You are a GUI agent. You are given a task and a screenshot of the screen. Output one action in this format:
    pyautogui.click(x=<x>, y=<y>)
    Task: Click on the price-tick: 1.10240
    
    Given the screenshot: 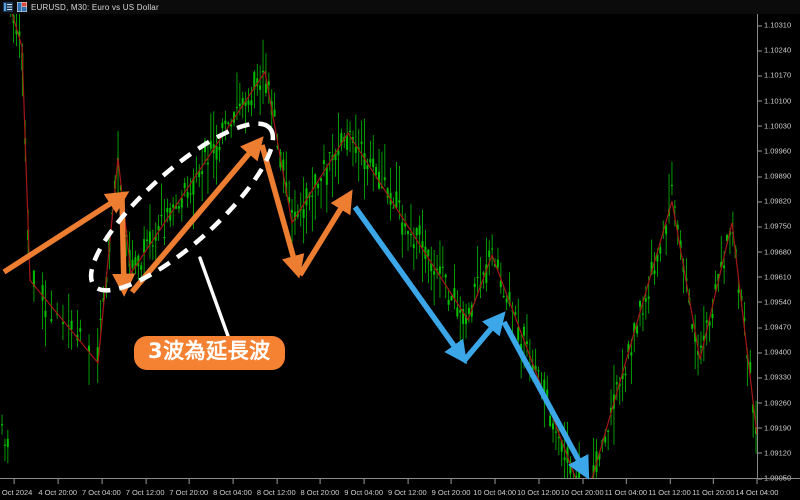 What is the action you would take?
    pyautogui.click(x=774, y=50)
    